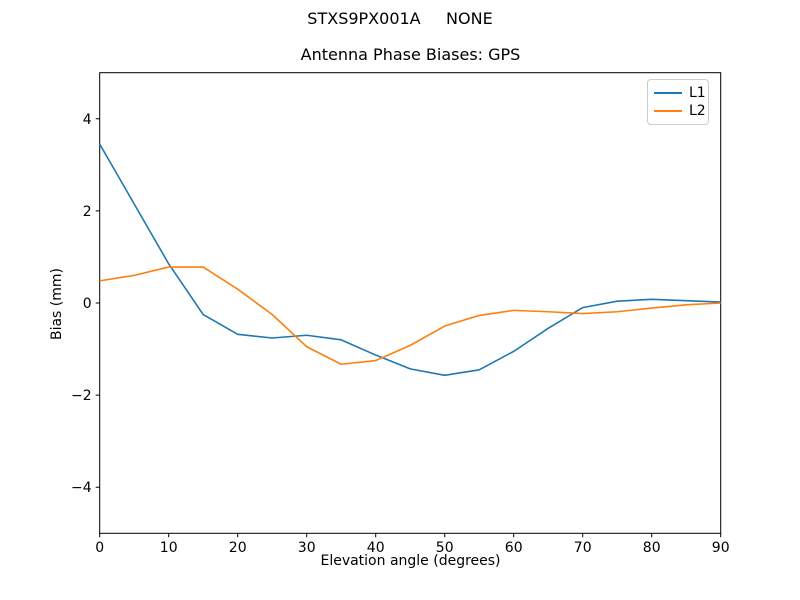  I want to click on x-tick-label: 90, so click(721, 548).